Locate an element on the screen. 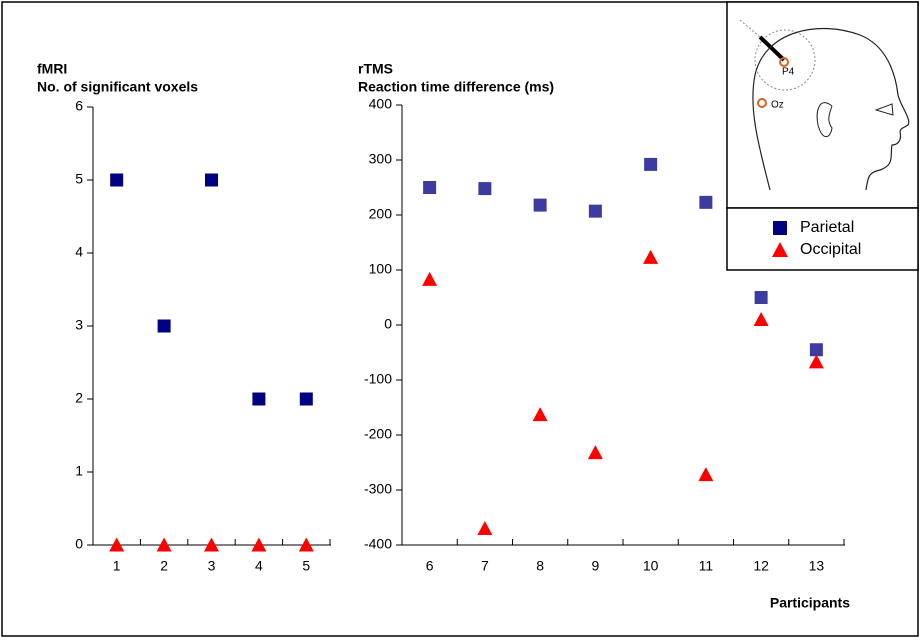 This screenshot has width=921, height=644. eye is located at coordinates (884, 109).